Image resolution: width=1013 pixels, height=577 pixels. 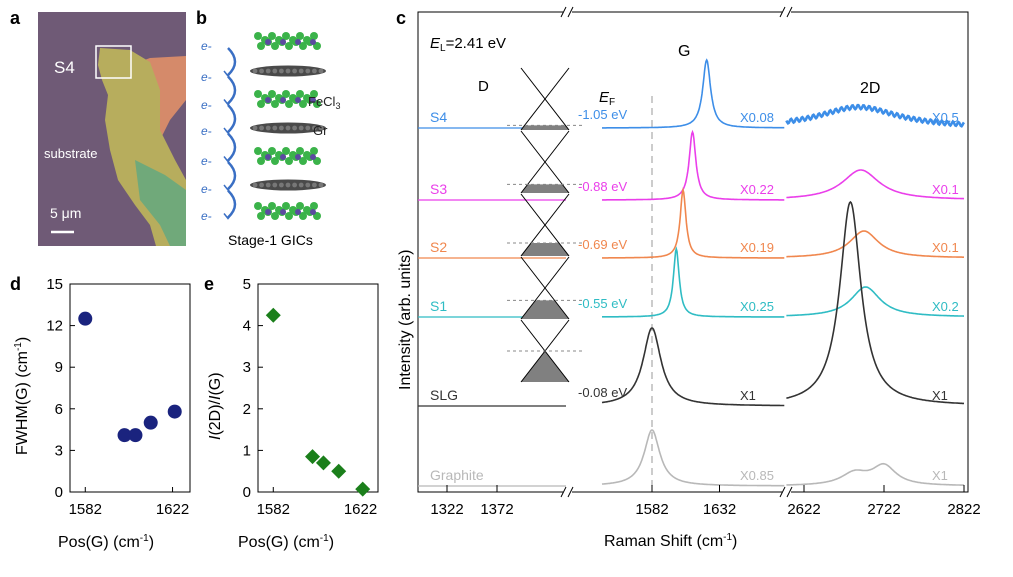 I want to click on sample-label-slg: SLG, so click(x=444, y=395).